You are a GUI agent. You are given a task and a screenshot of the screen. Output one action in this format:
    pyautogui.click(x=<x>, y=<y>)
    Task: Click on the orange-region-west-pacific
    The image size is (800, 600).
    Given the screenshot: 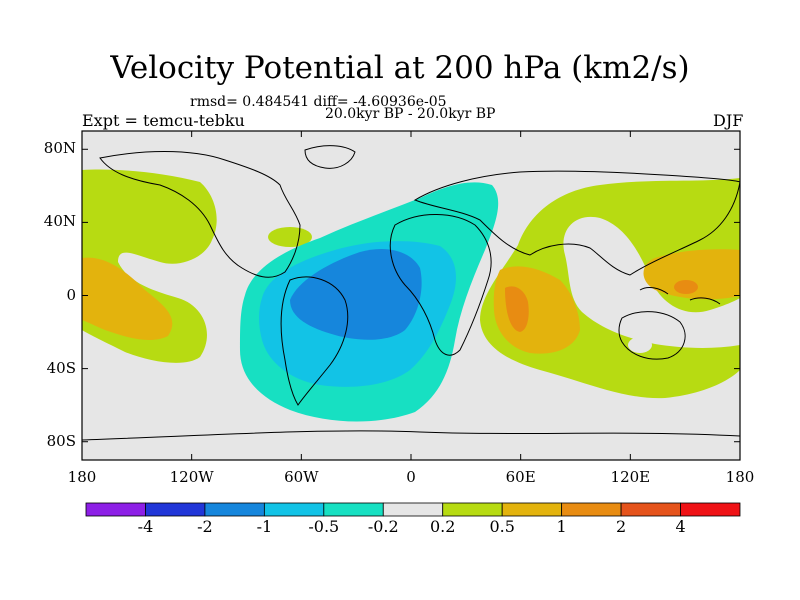 What is the action you would take?
    pyautogui.click(x=691, y=274)
    